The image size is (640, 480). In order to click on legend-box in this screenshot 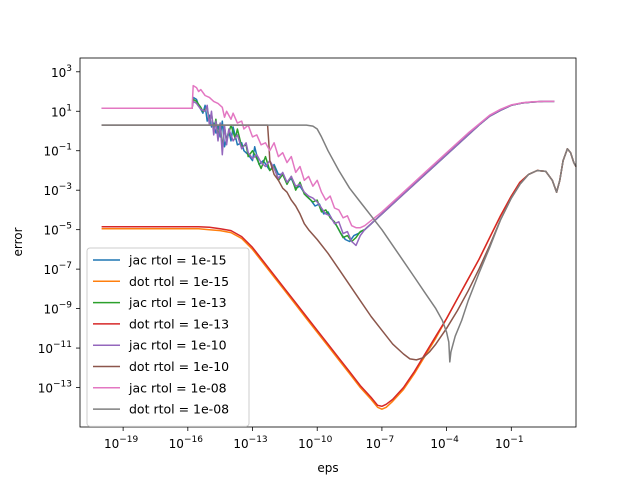, I will do `click(168, 337)`.